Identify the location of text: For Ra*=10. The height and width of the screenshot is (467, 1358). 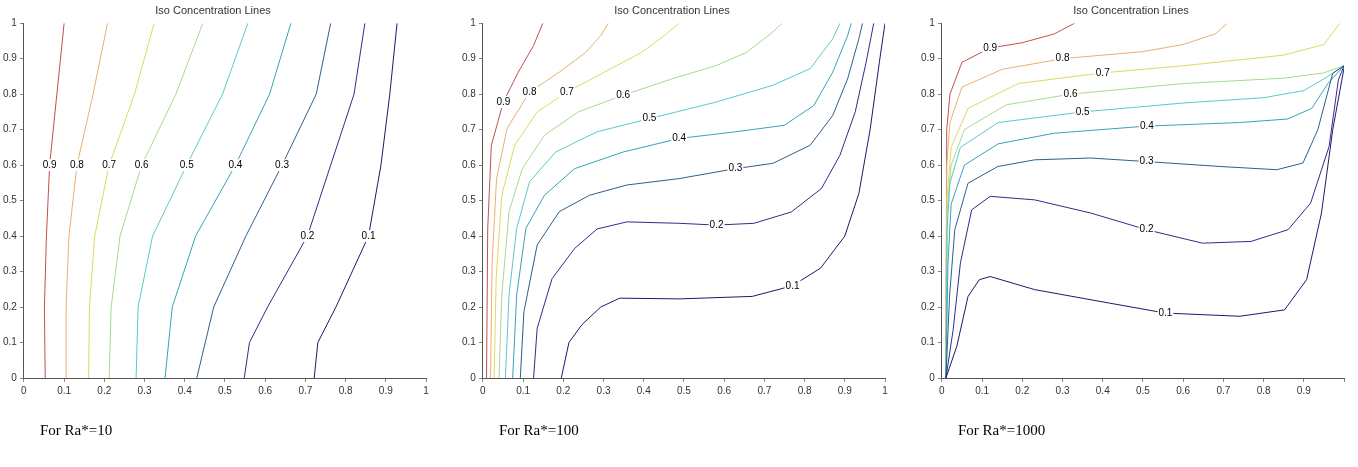
(76, 430).